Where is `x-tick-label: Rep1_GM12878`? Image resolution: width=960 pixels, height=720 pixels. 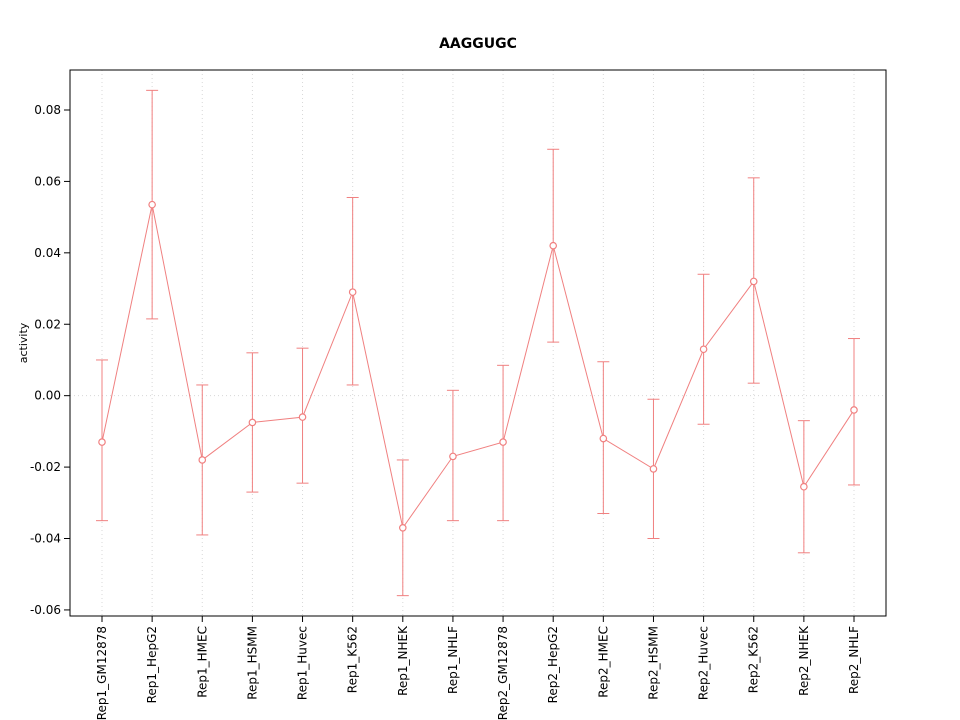
x-tick-label: Rep1_GM12878 is located at coordinates (102, 673).